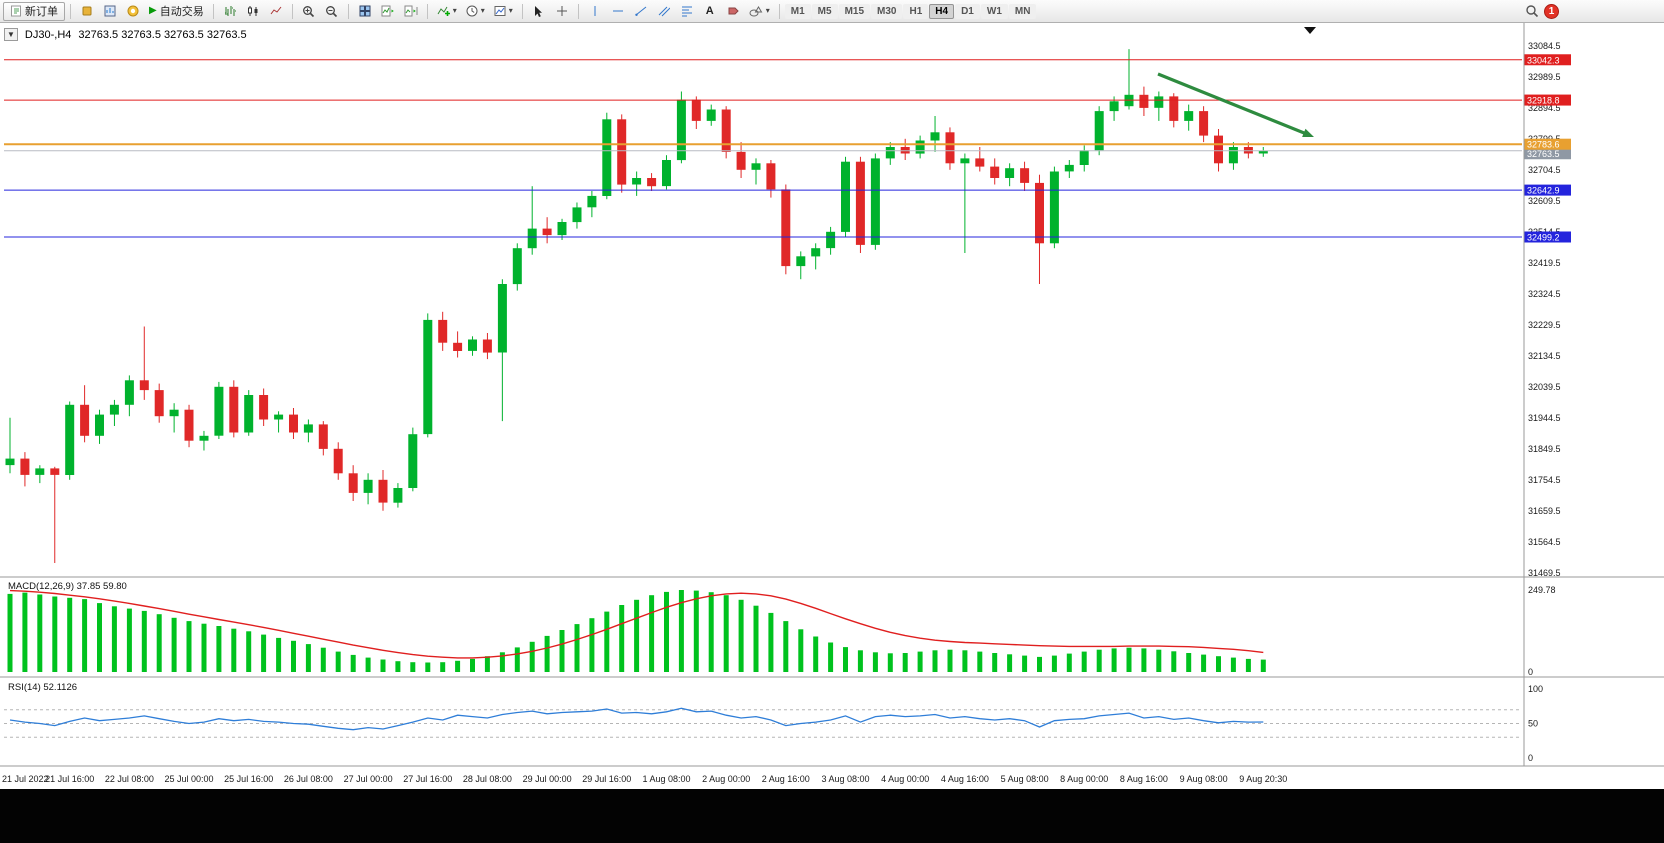  Describe the element at coordinates (967, 11) in the screenshot. I see `timeframe-d1-button: D1` at that location.